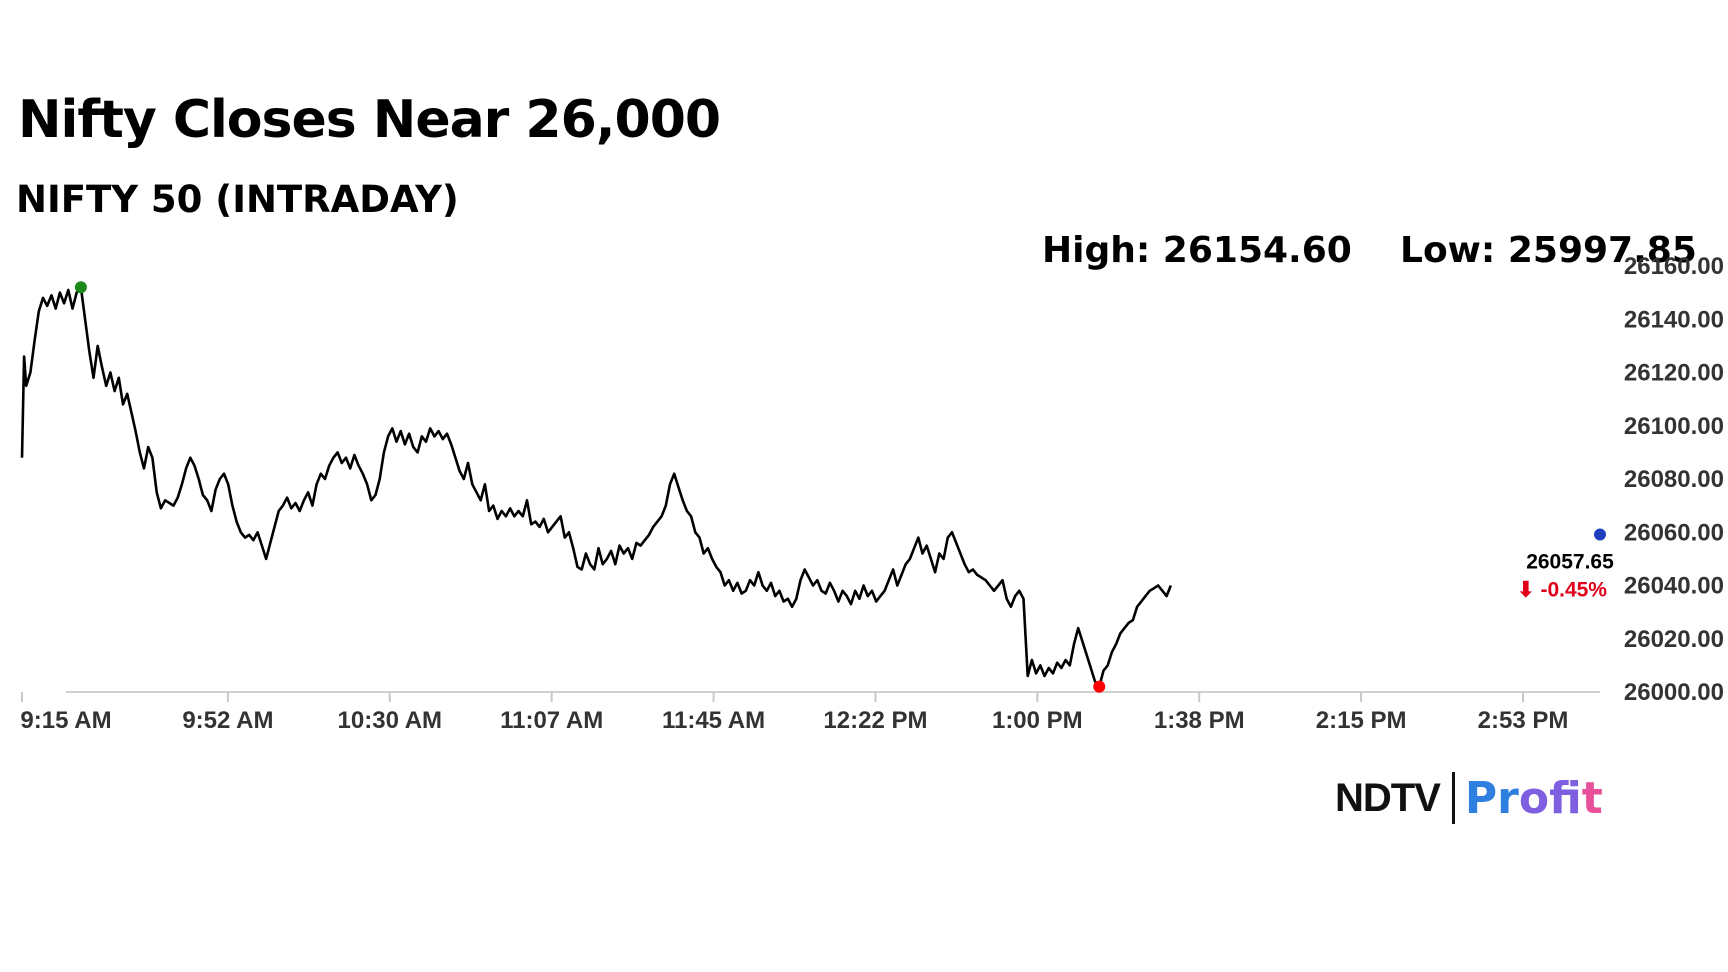 This screenshot has height=972, width=1728. What do you see at coordinates (65, 720) in the screenshot?
I see `x-tick-label: 9:15 AM` at bounding box center [65, 720].